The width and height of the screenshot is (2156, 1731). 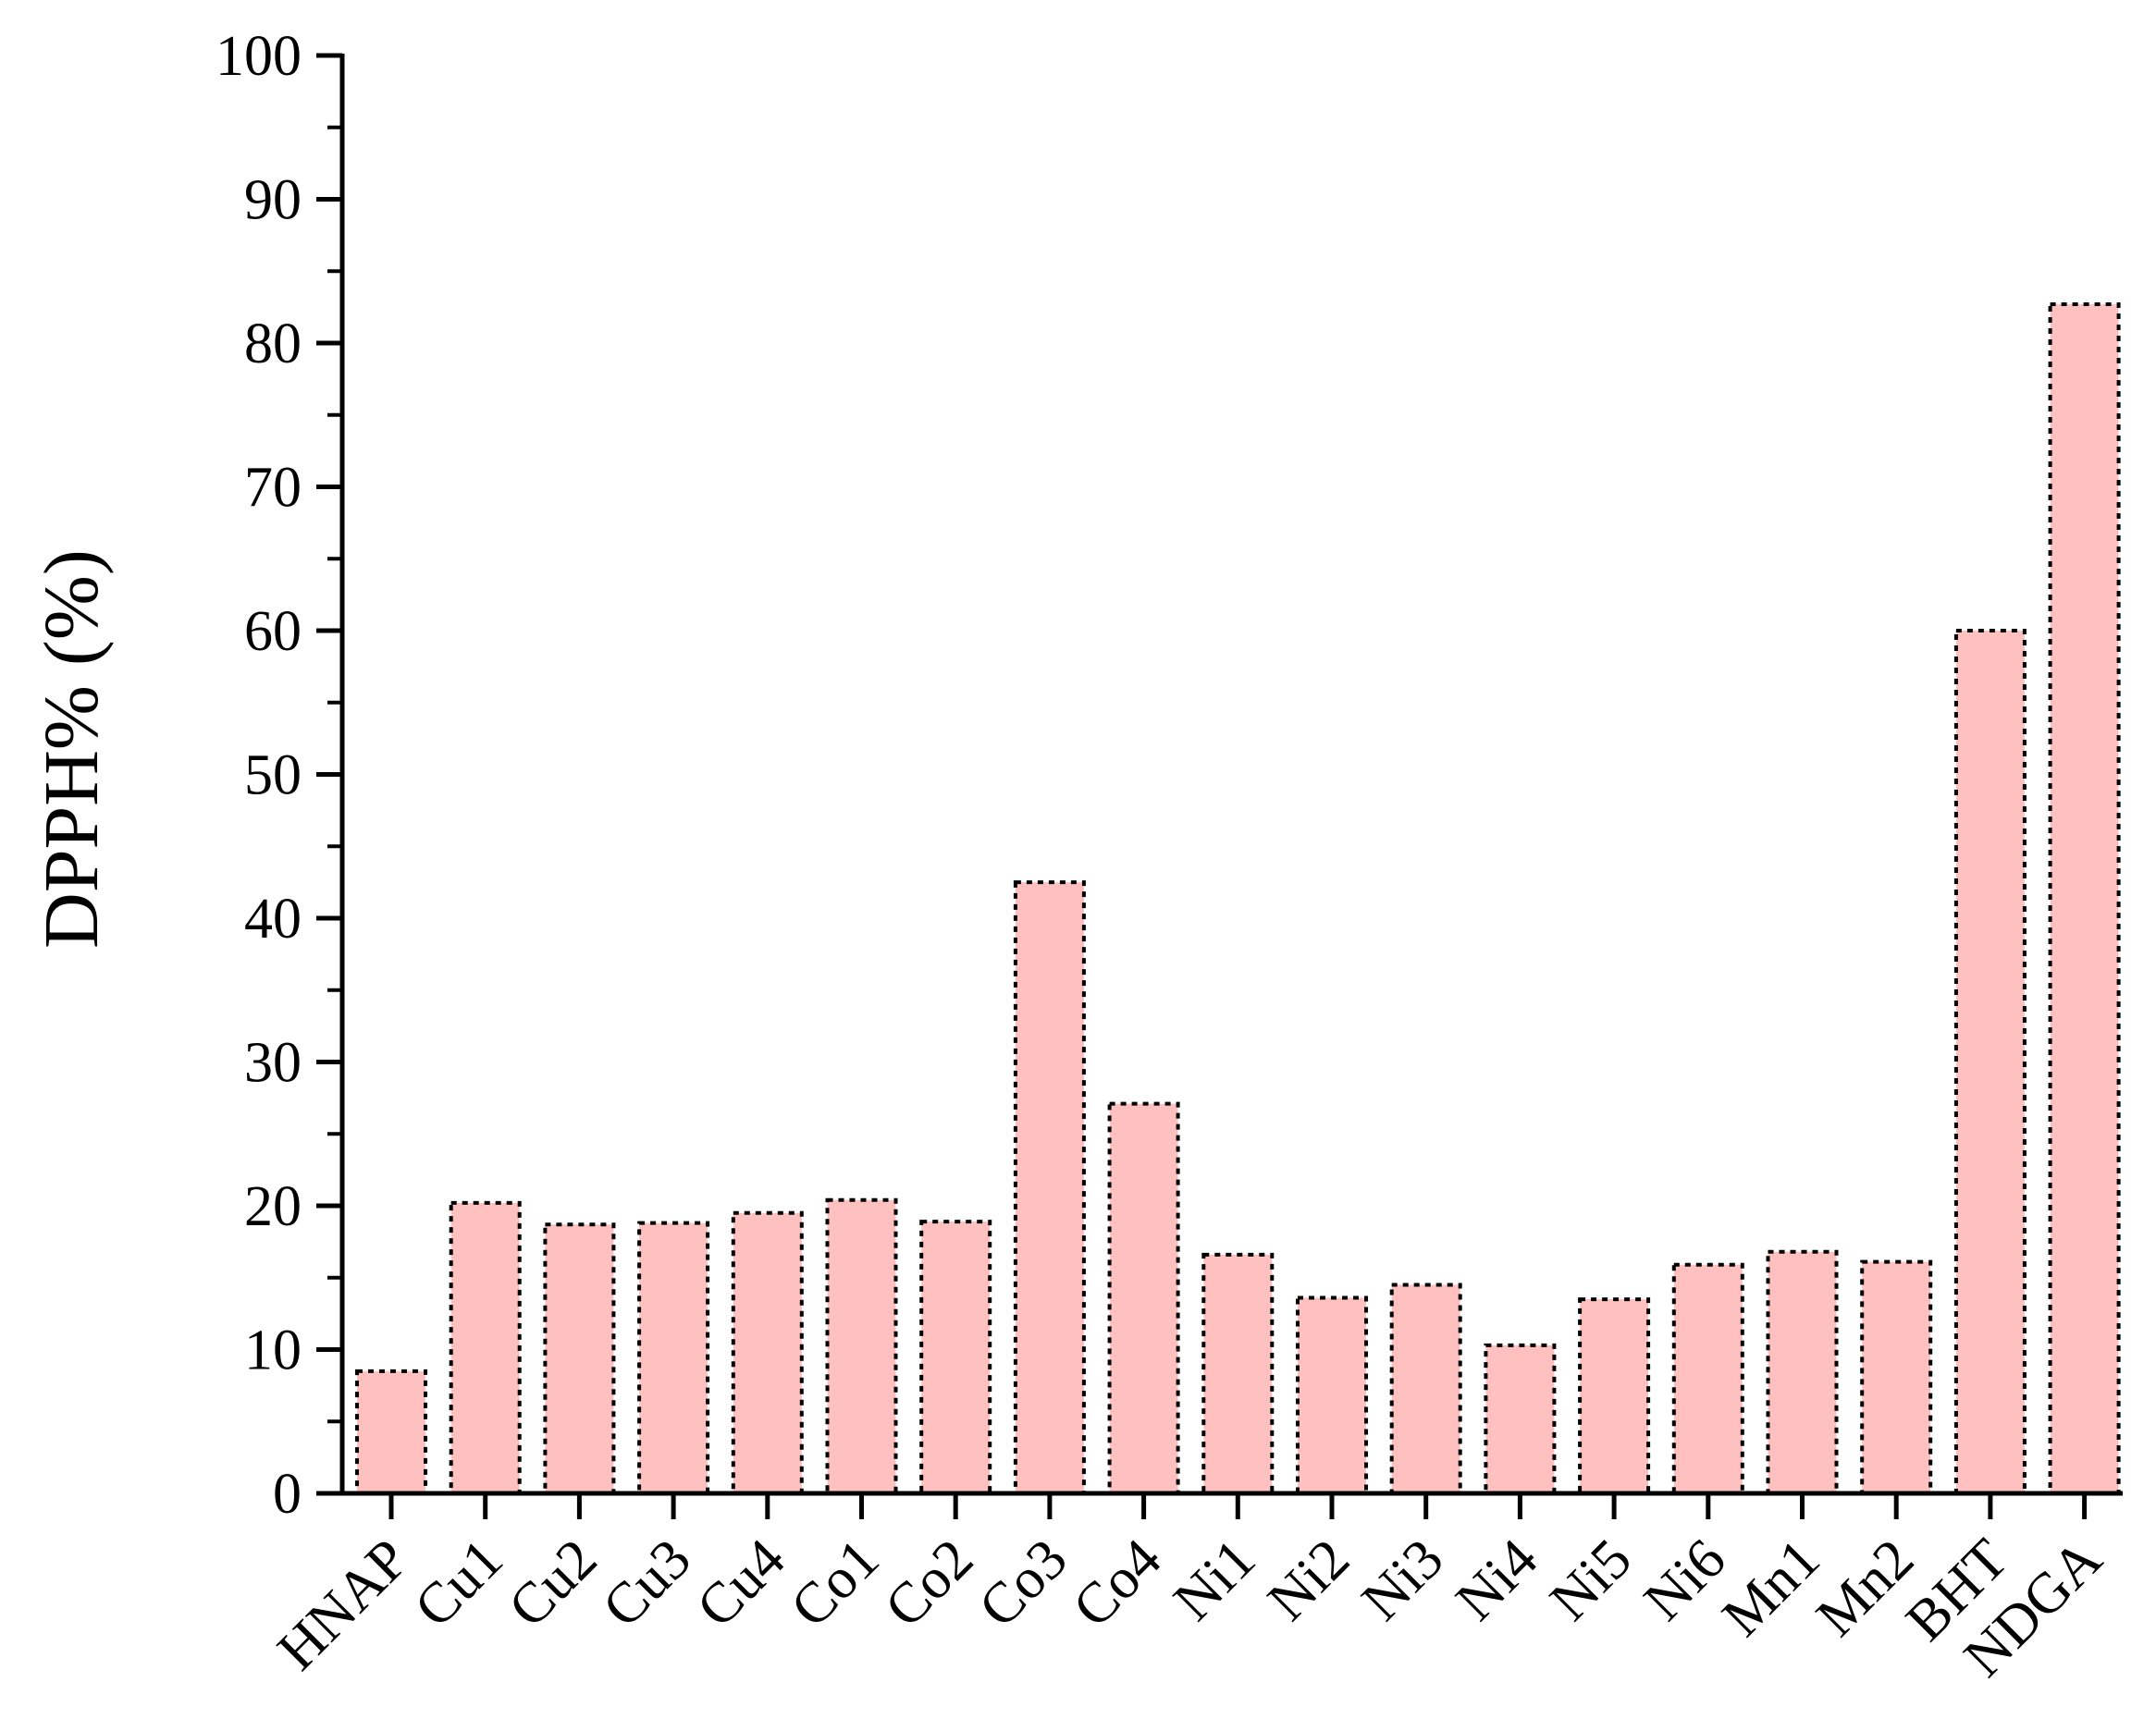 What do you see at coordinates (1802, 1372) in the screenshot?
I see `bar-mn1` at bounding box center [1802, 1372].